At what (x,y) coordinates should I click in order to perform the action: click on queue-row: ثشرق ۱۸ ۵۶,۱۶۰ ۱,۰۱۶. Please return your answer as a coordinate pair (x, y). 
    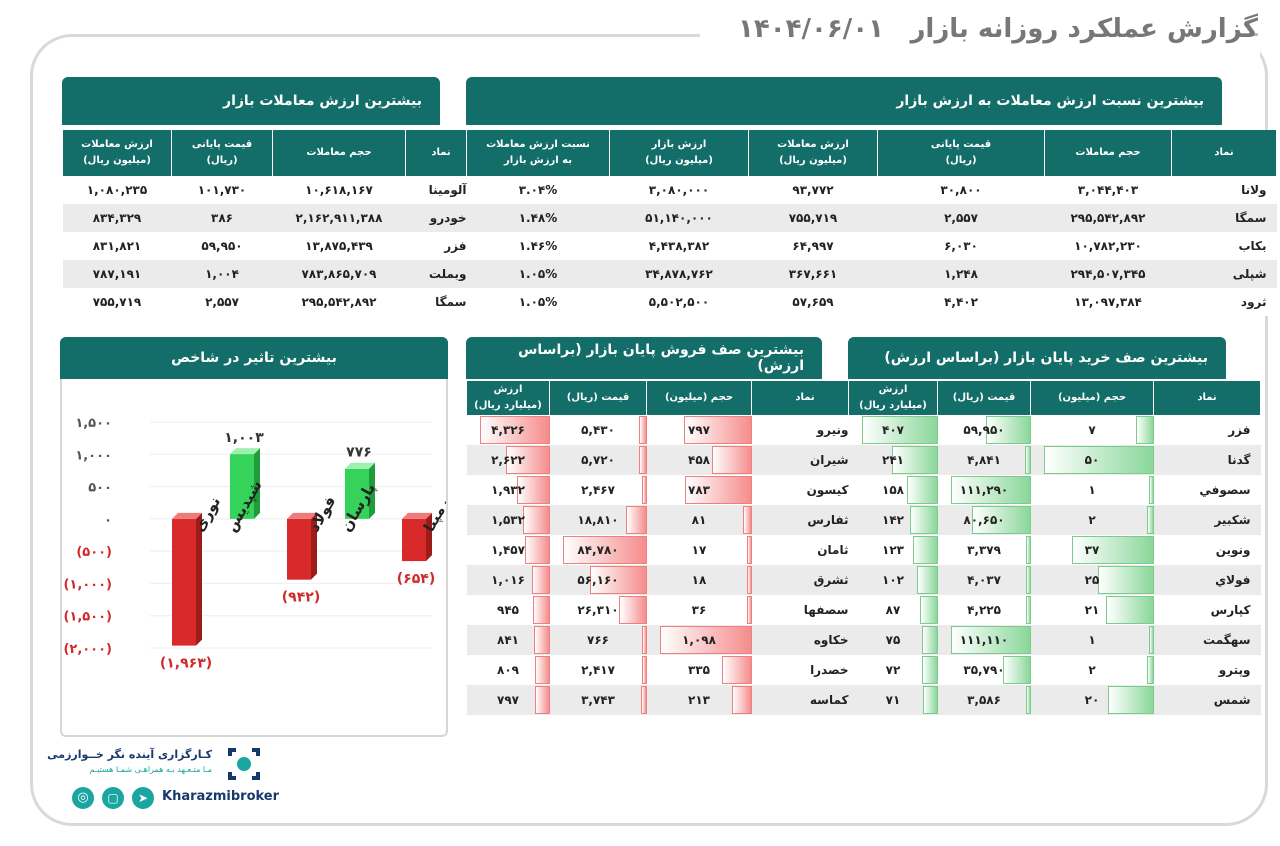
    Looking at the image, I should click on (662, 580).